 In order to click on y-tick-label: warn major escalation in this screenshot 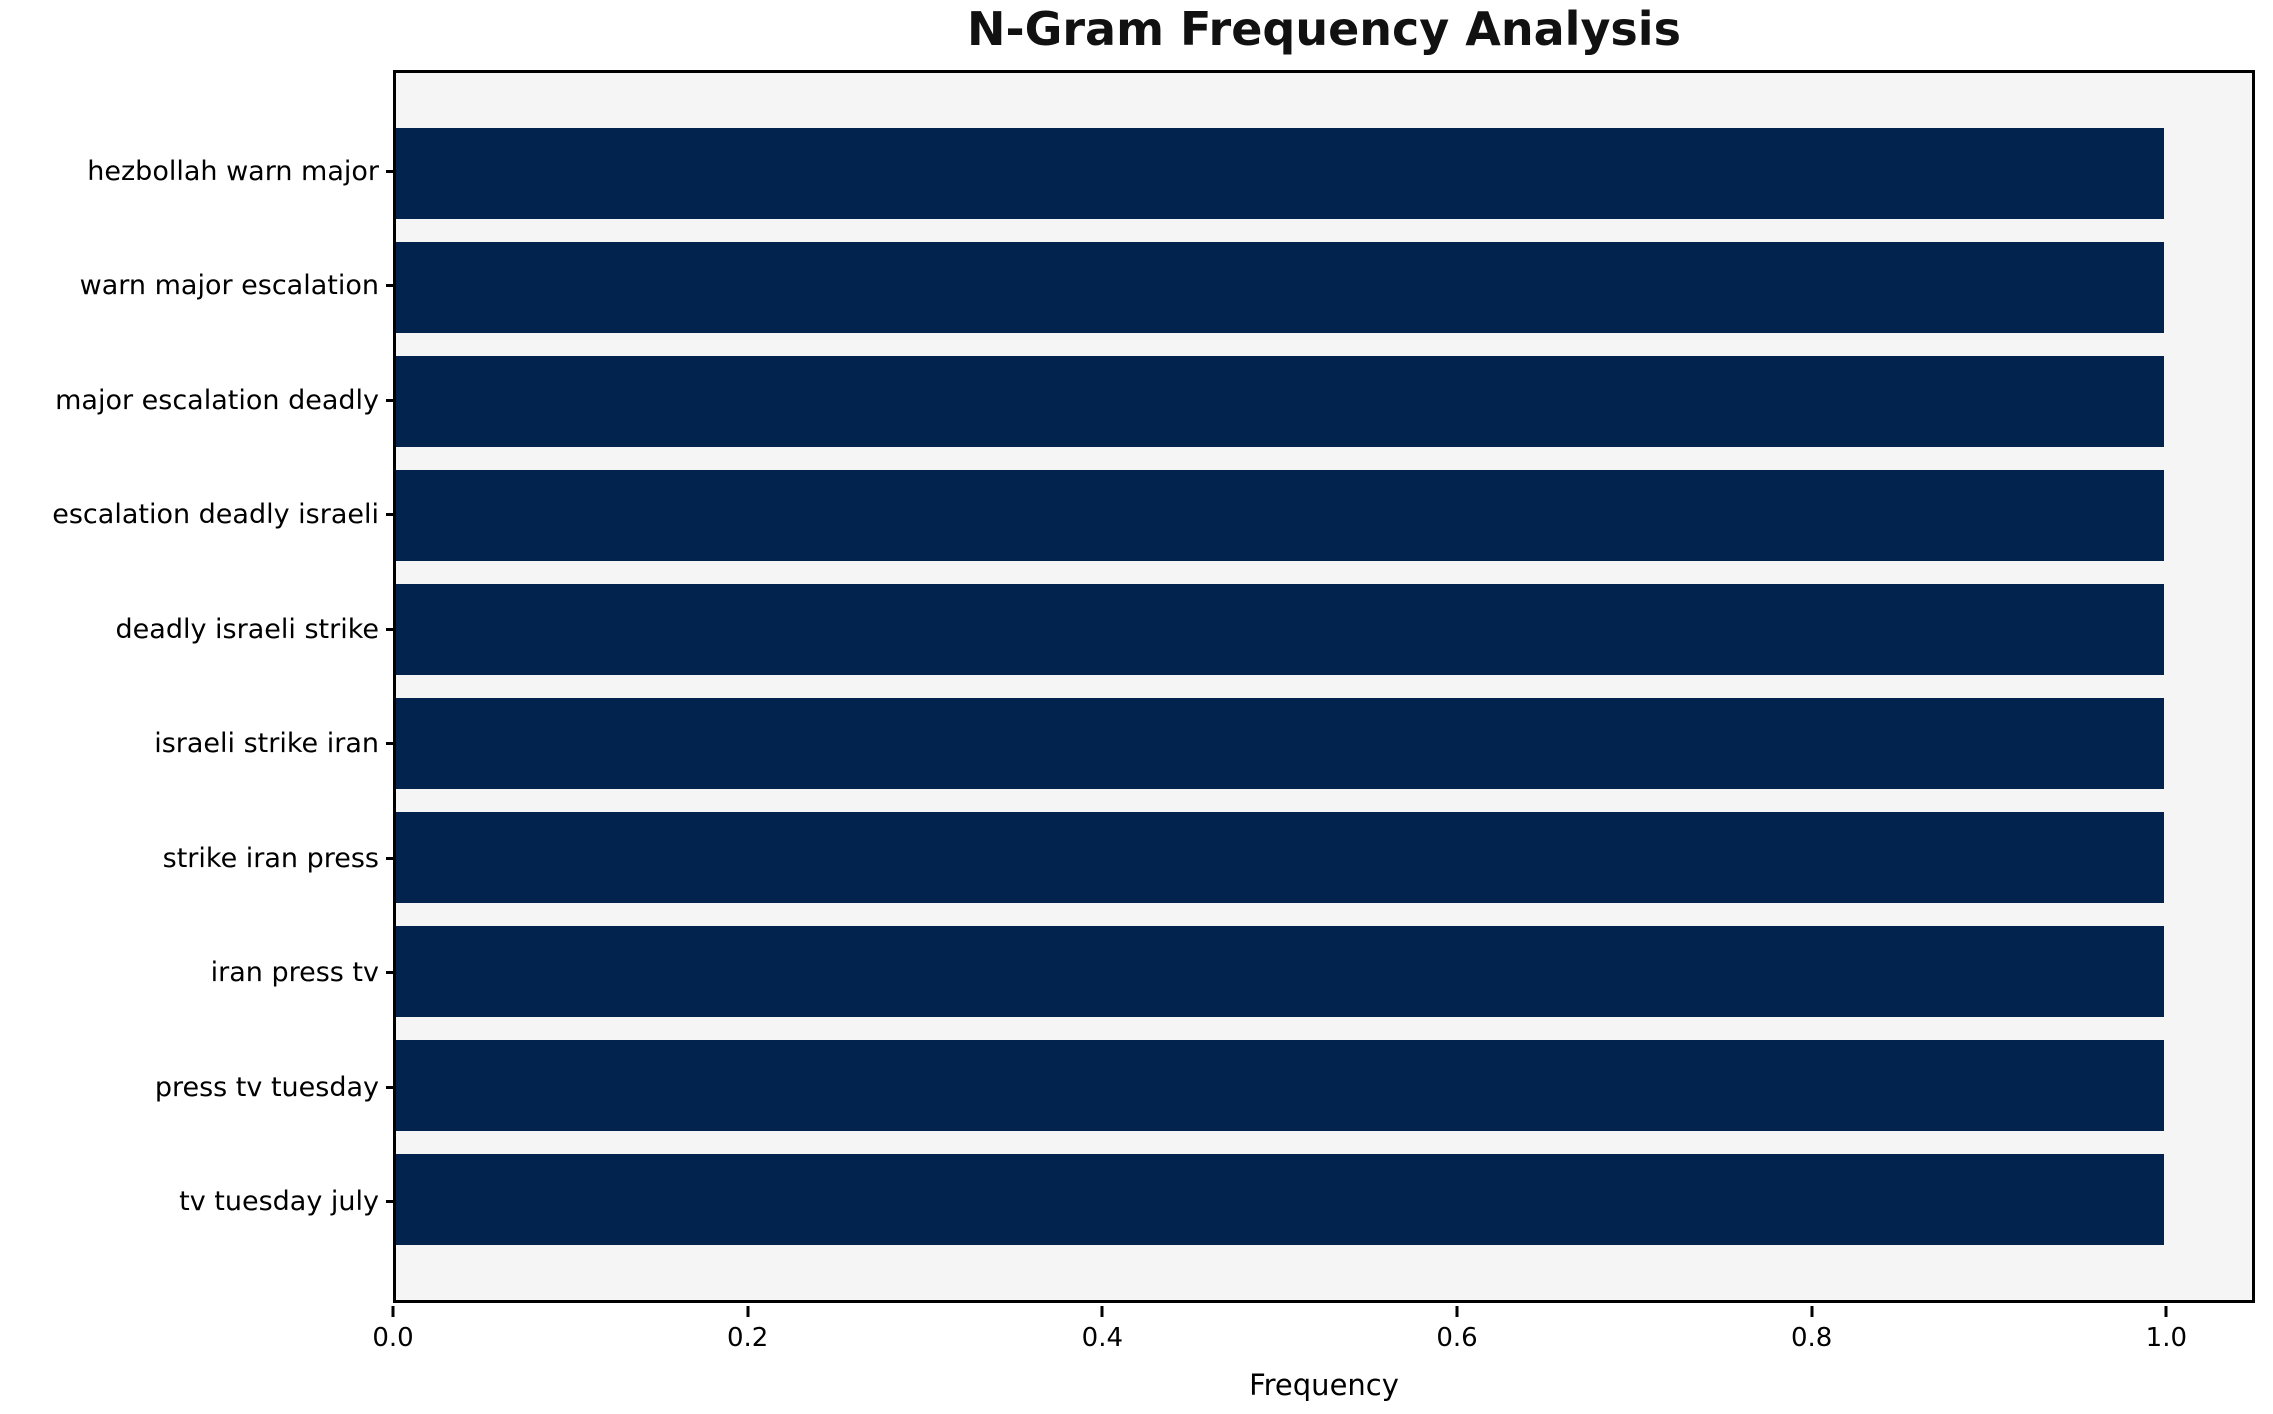, I will do `click(229, 286)`.